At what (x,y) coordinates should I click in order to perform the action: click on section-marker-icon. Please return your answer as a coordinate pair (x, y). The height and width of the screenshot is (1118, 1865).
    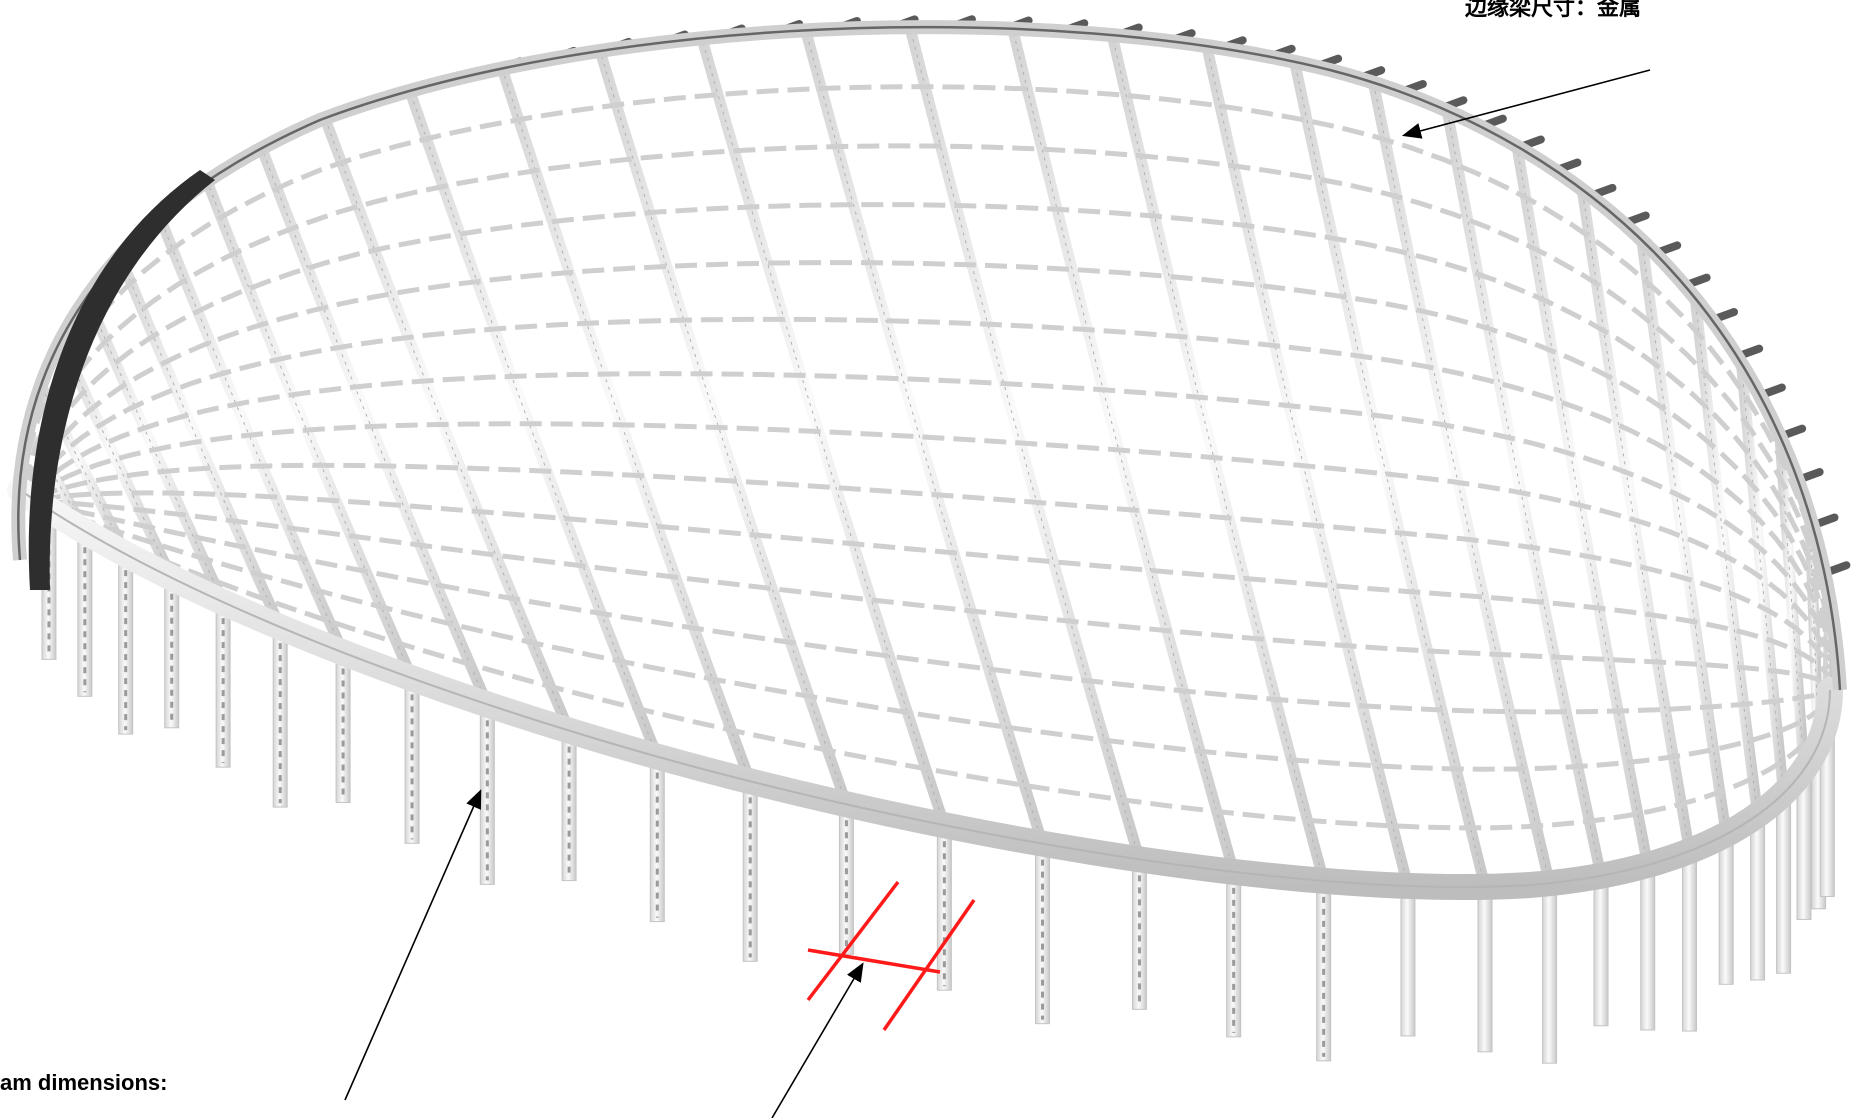
    Looking at the image, I should click on (891, 955).